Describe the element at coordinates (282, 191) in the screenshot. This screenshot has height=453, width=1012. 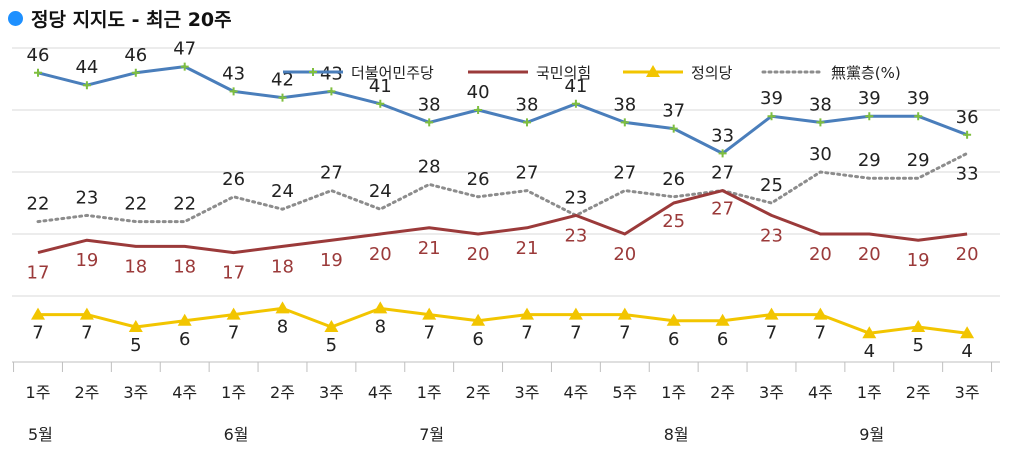
I see `data-label-none: 24` at that location.